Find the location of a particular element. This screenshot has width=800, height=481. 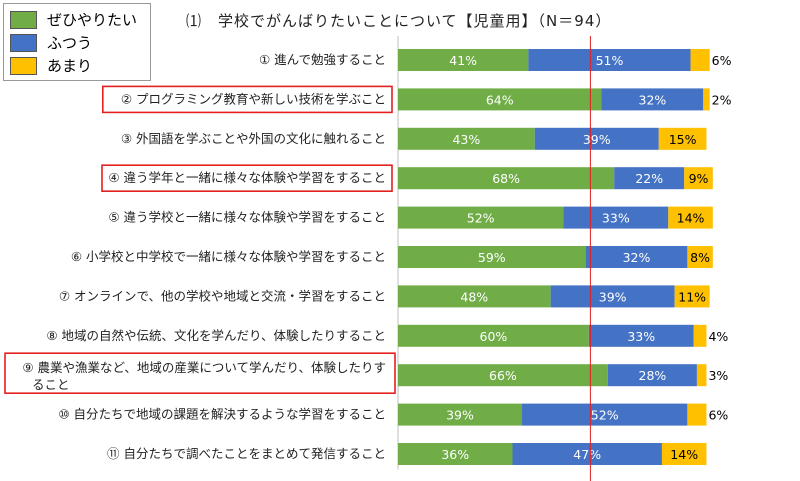

category-label: ⑪ 自分たちで調べたことをまとめて発信すること is located at coordinates (246, 453).